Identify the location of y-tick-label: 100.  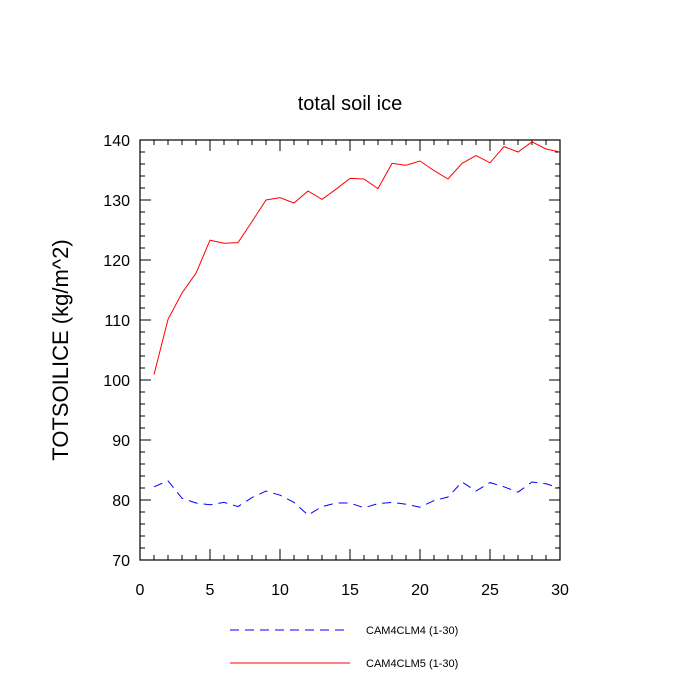
(116, 381).